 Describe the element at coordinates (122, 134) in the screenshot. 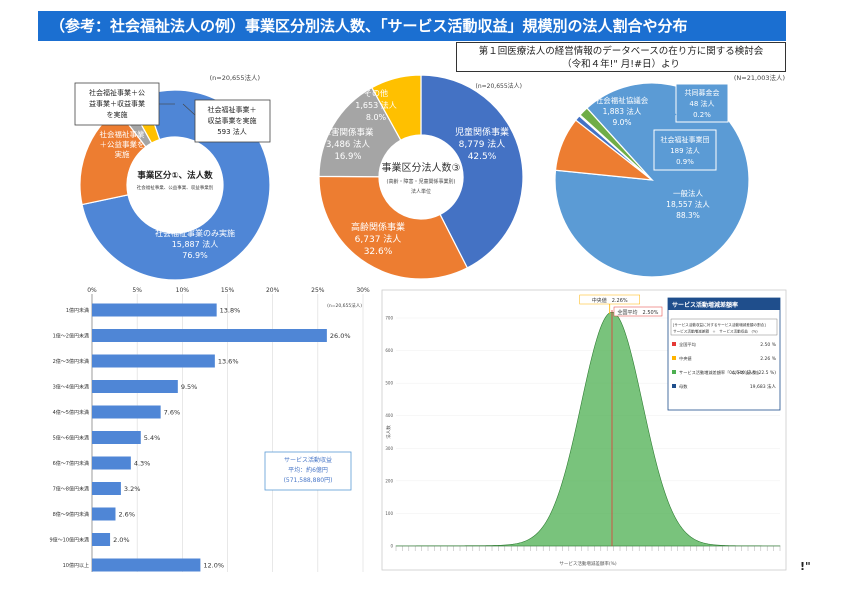

I see `pie1-slice-label: 社会福祉事業` at that location.